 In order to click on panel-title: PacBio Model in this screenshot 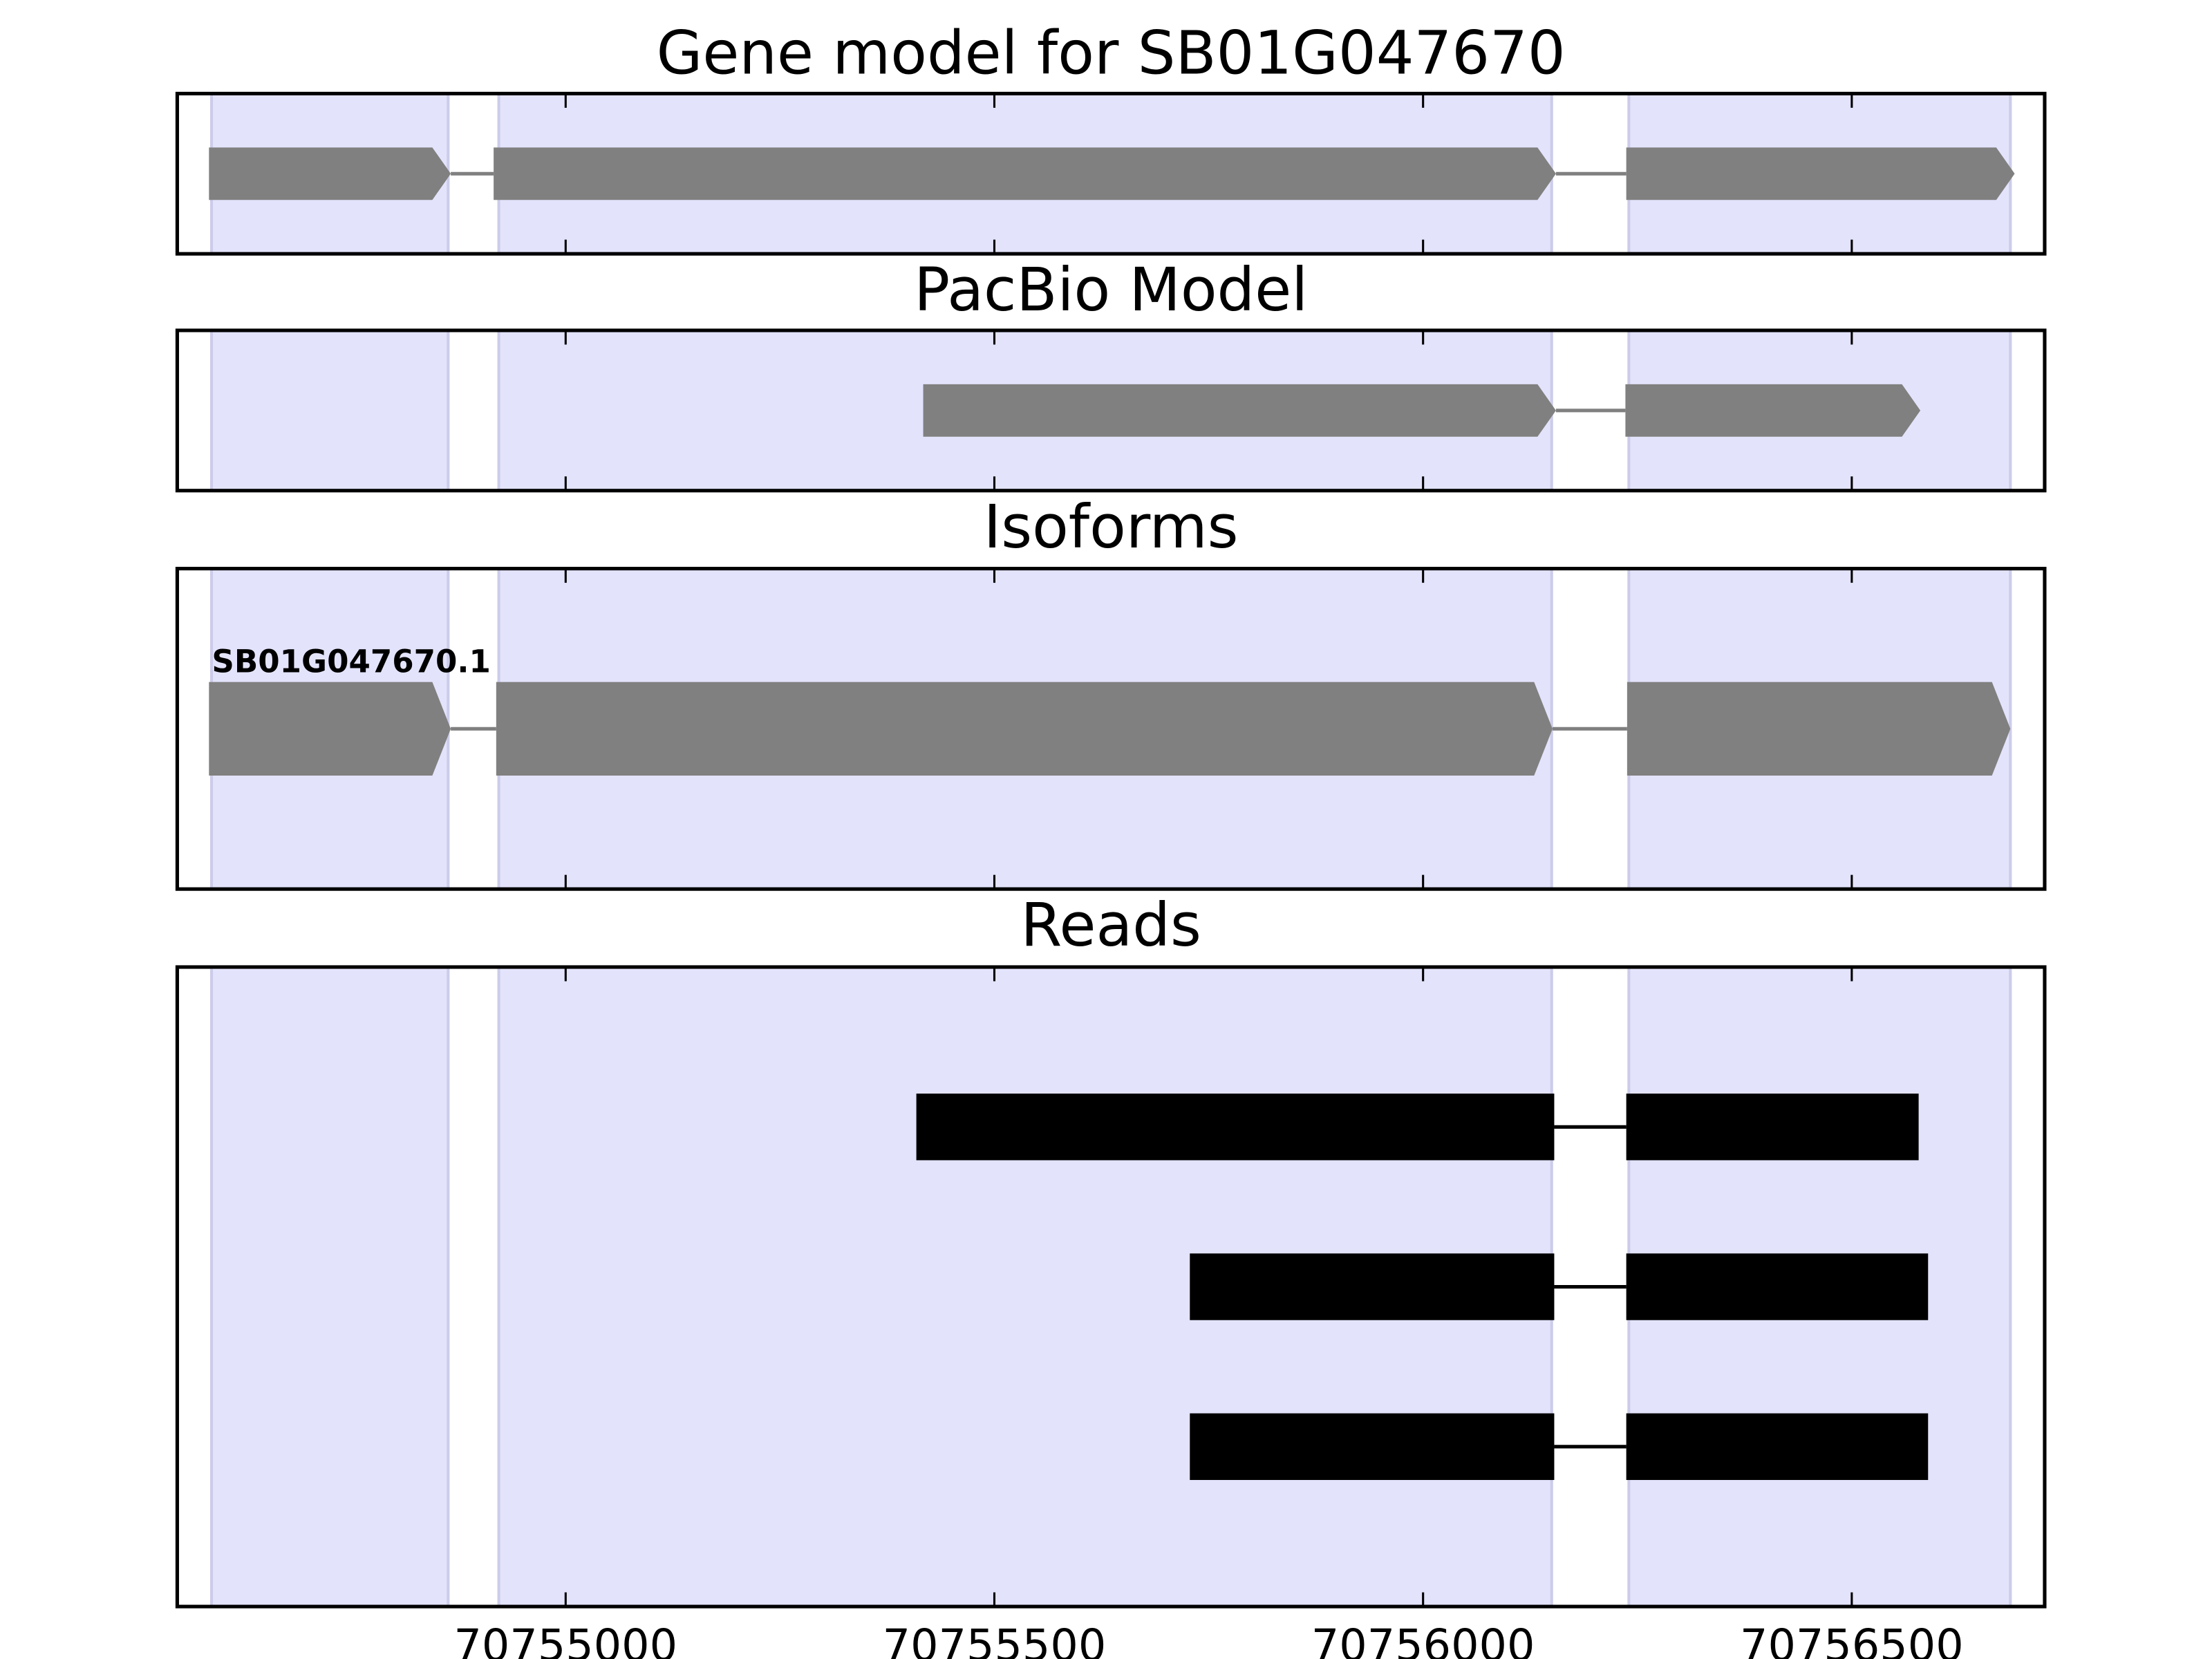, I will do `click(1111, 290)`.